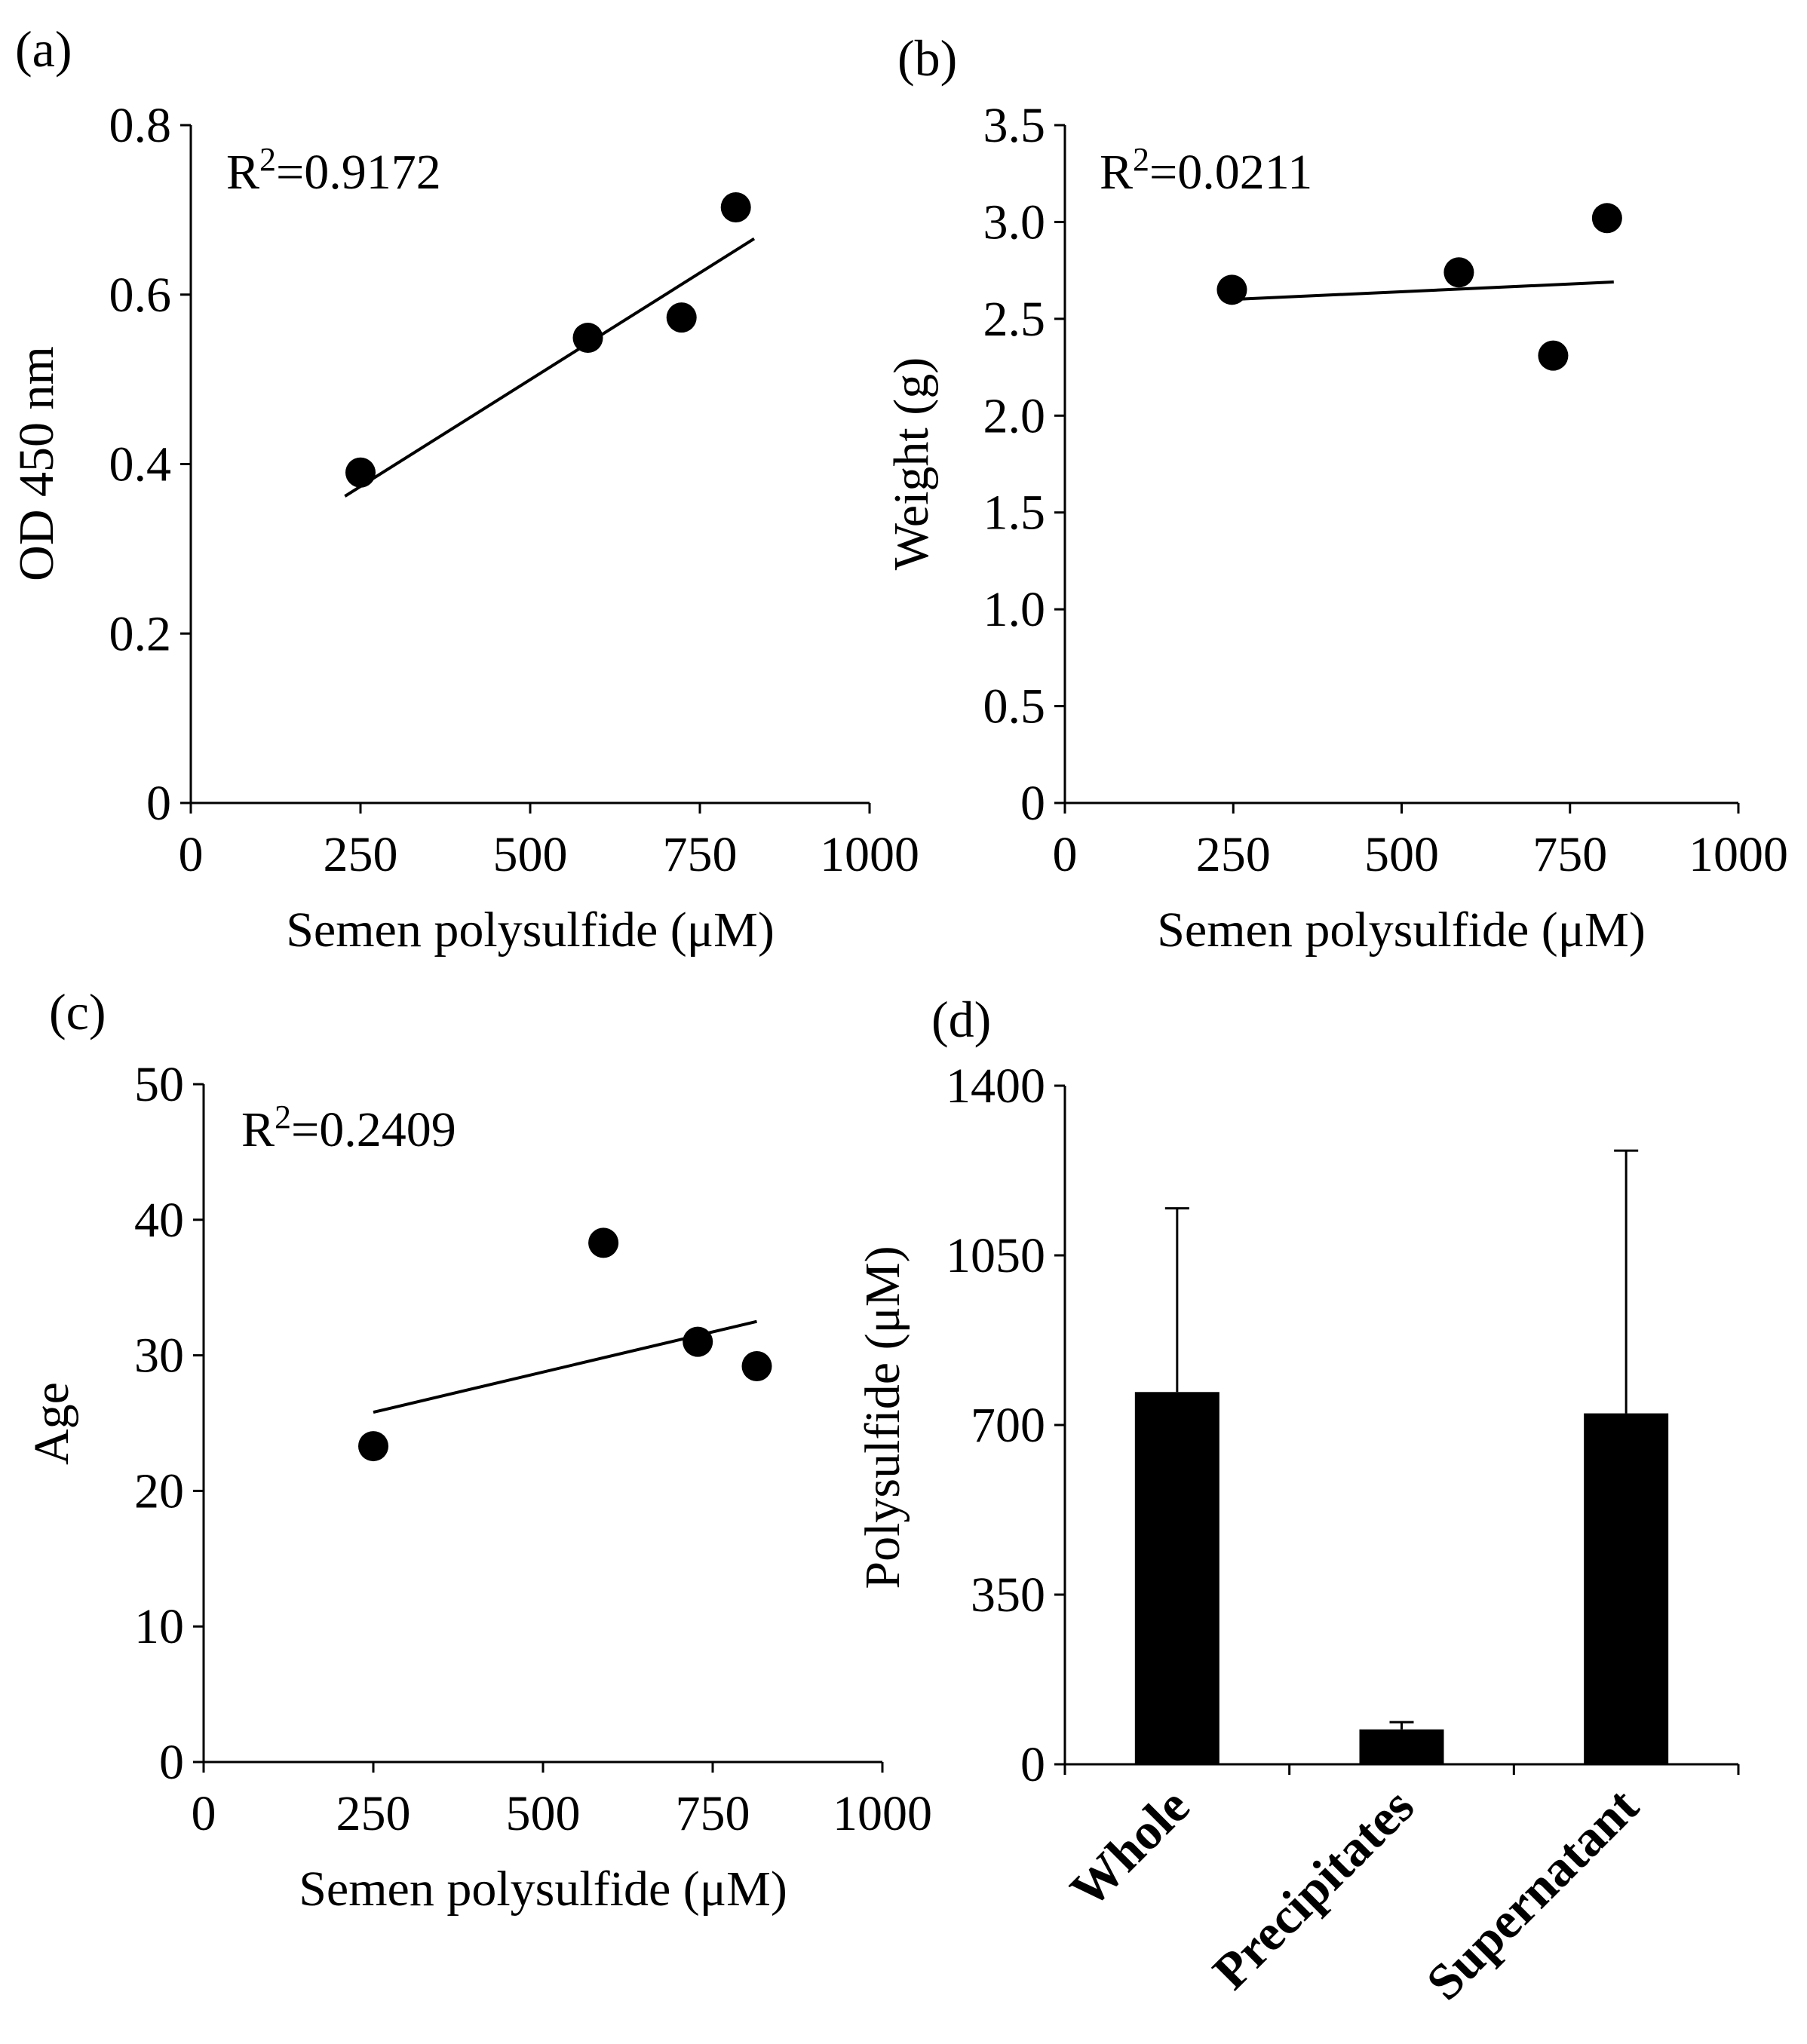 This screenshot has height=2044, width=1807. What do you see at coordinates (1014, 319) in the screenshot?
I see `y-tick-label: 2.5` at bounding box center [1014, 319].